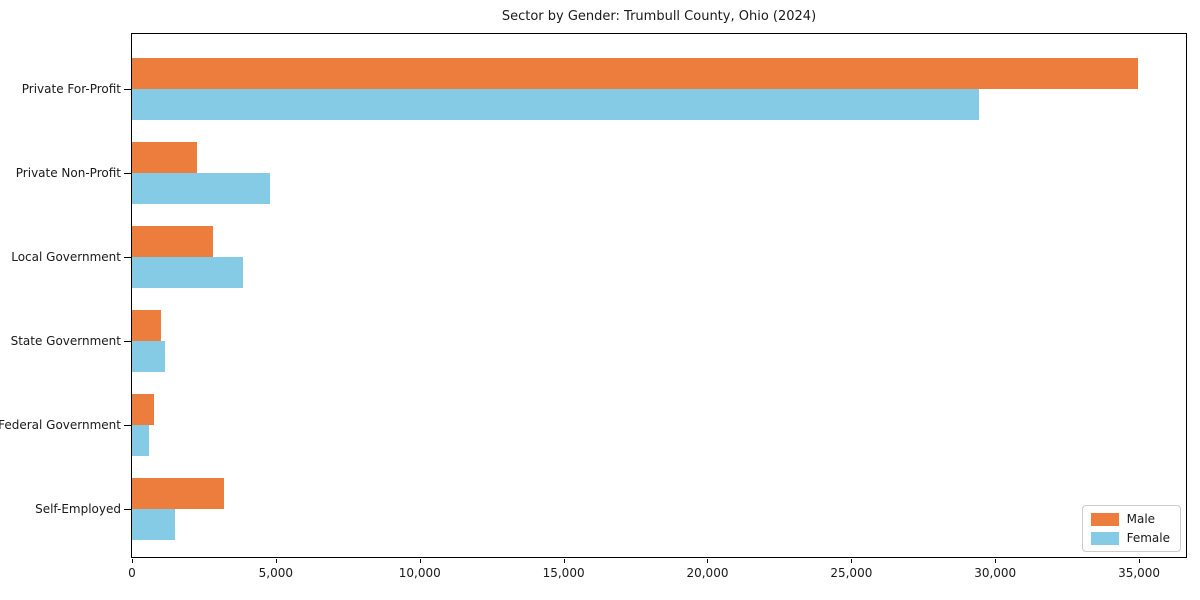 Image resolution: width=1200 pixels, height=600 pixels. What do you see at coordinates (707, 573) in the screenshot?
I see `x-tick-label: 20,000` at bounding box center [707, 573].